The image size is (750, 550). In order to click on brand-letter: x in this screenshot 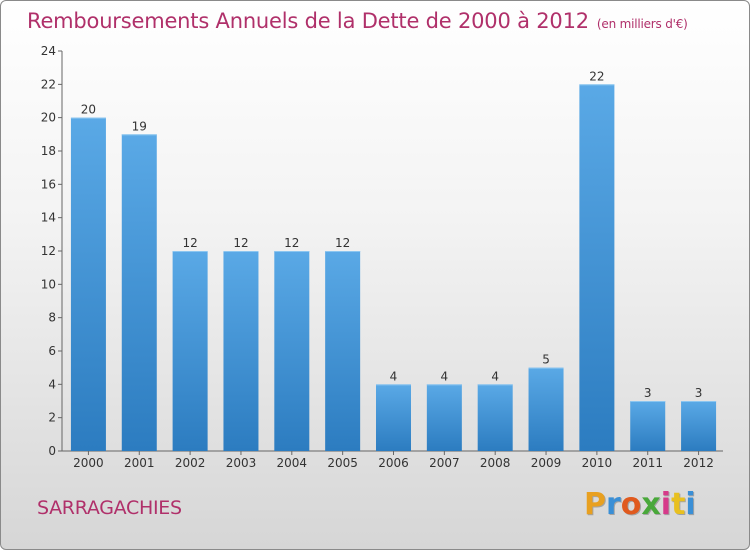, I will do `click(651, 504)`.